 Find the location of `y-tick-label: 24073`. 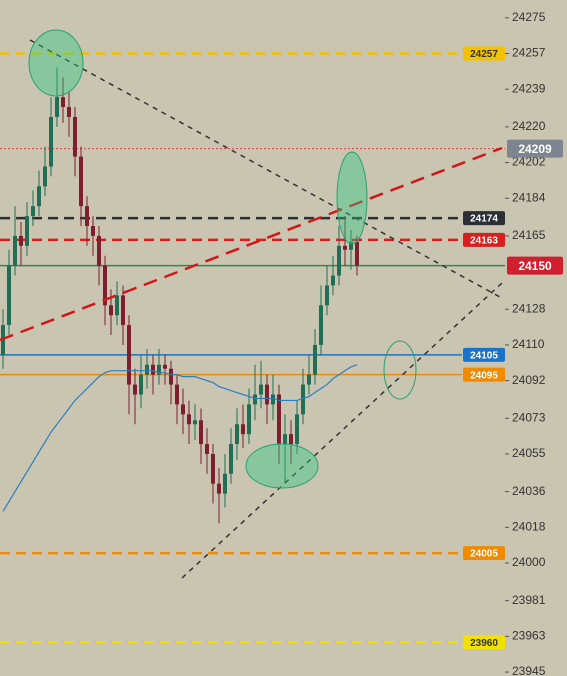

y-tick-label: 24073 is located at coordinates (529, 417).